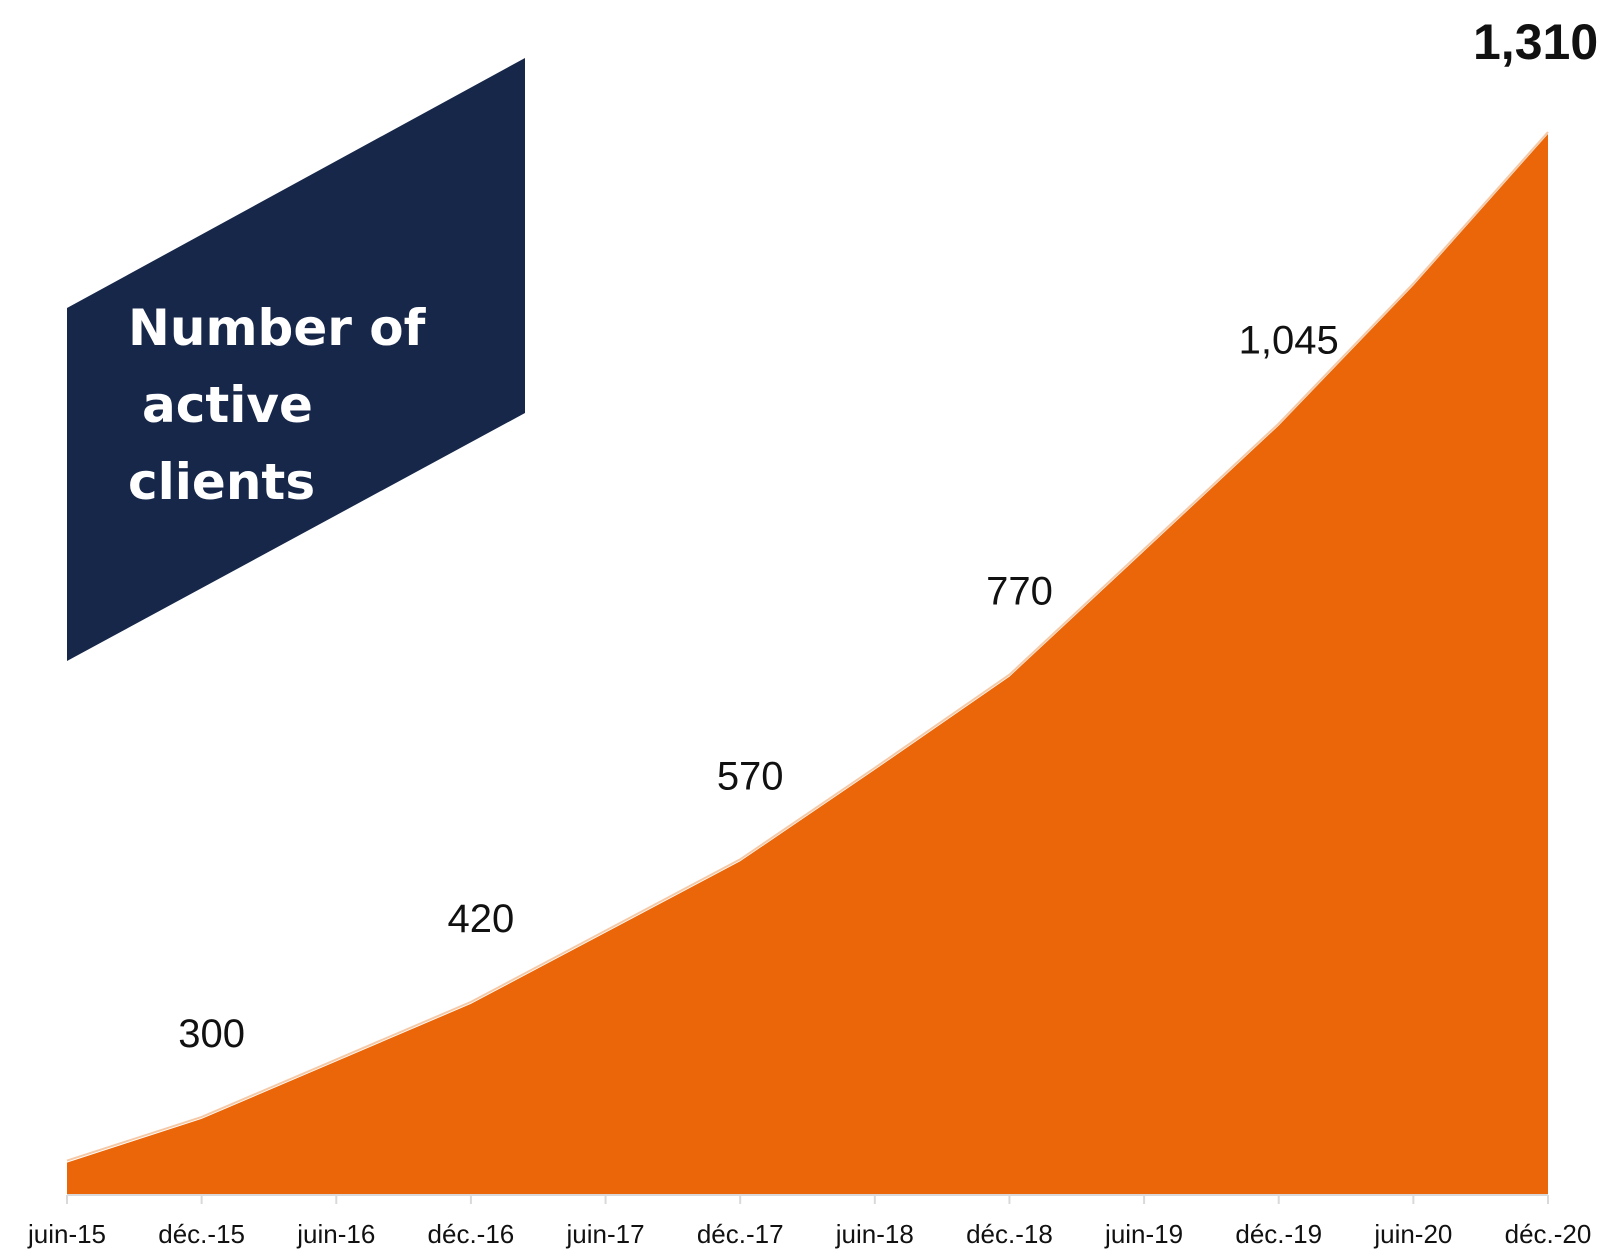 The image size is (1607, 1254). Describe the element at coordinates (481, 919) in the screenshot. I see `data-label: 420` at that location.